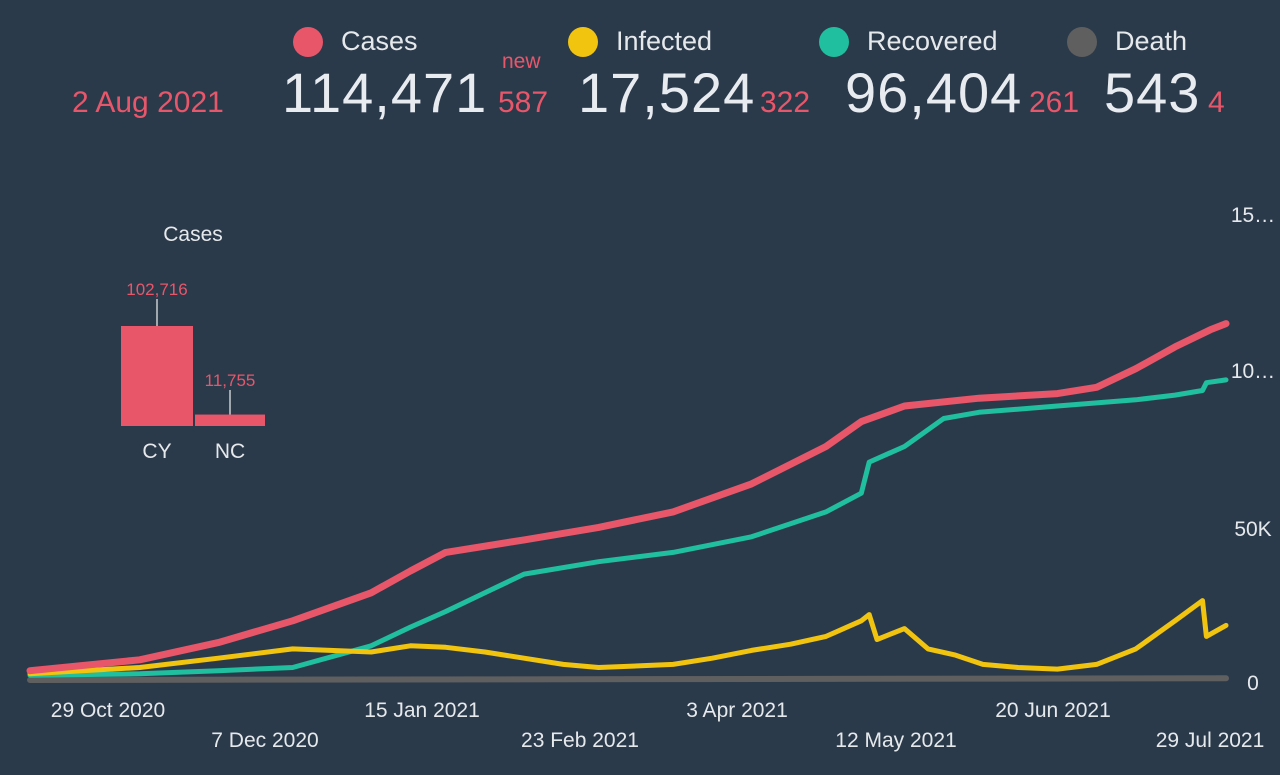 Image resolution: width=1280 pixels, height=775 pixels. What do you see at coordinates (1210, 740) in the screenshot?
I see `x-tick-label: 29 Jul 2021` at bounding box center [1210, 740].